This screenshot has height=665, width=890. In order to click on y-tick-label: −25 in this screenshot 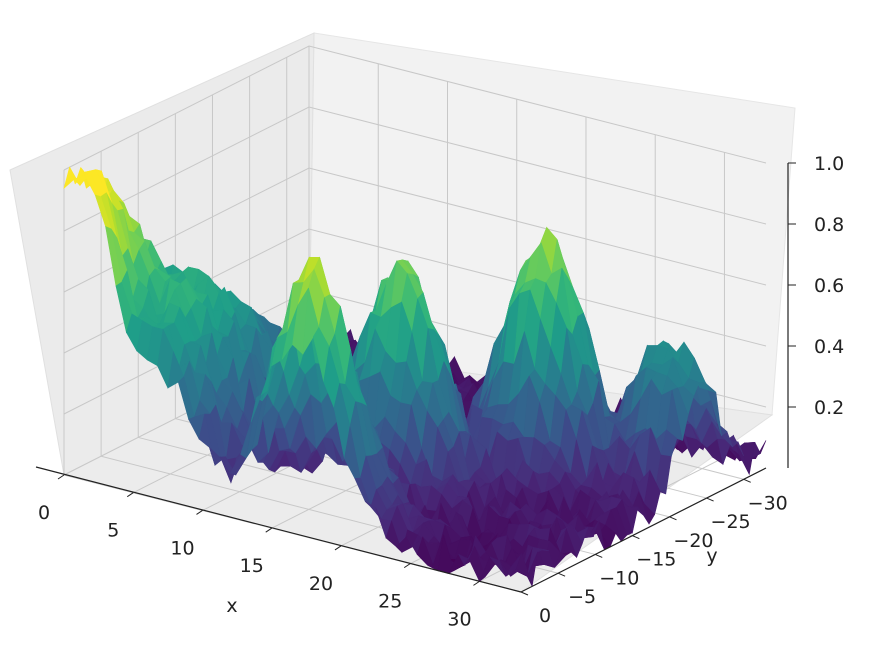, I will do `click(731, 522)`.